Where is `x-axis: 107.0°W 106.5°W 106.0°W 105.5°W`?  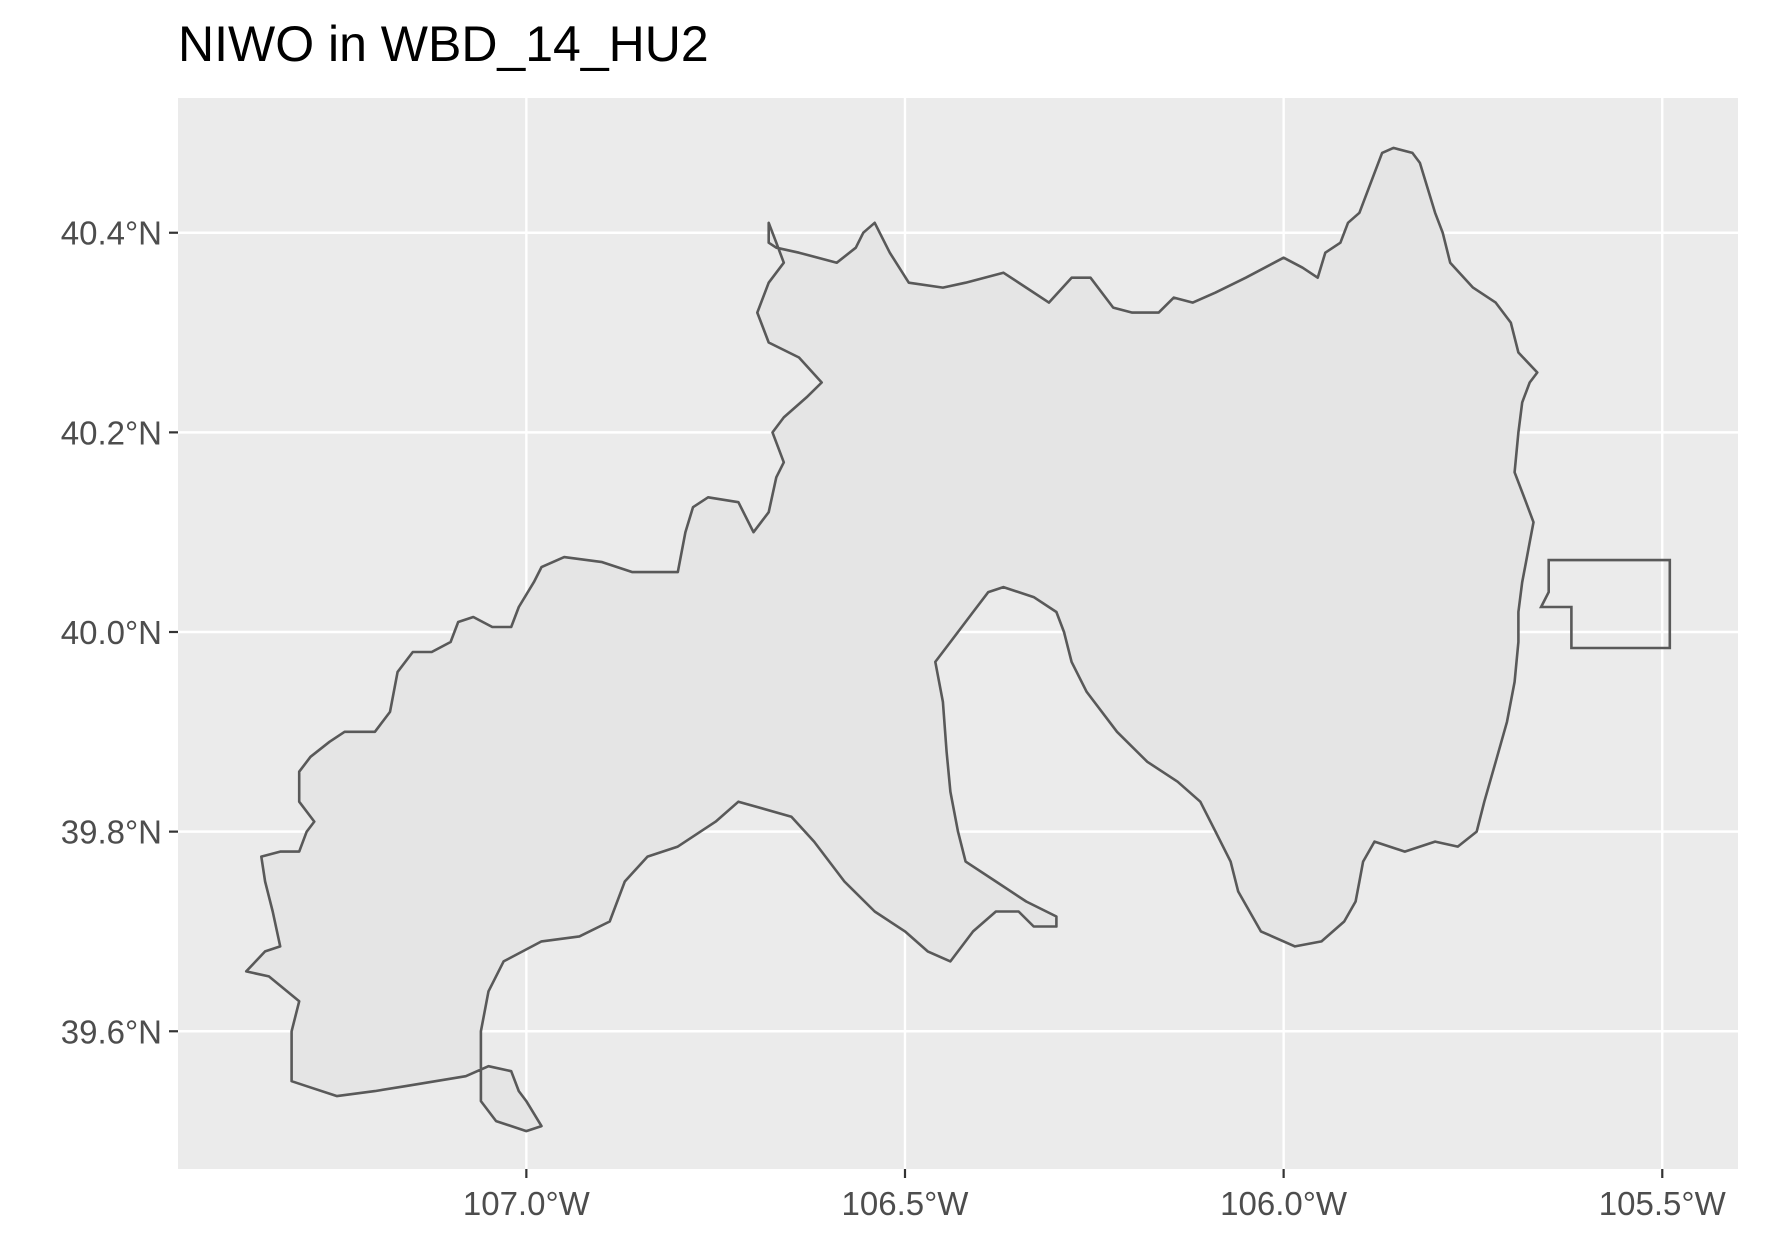 x-axis: 107.0°W 106.5°W 106.0°W 105.5°W is located at coordinates (1095, 1195).